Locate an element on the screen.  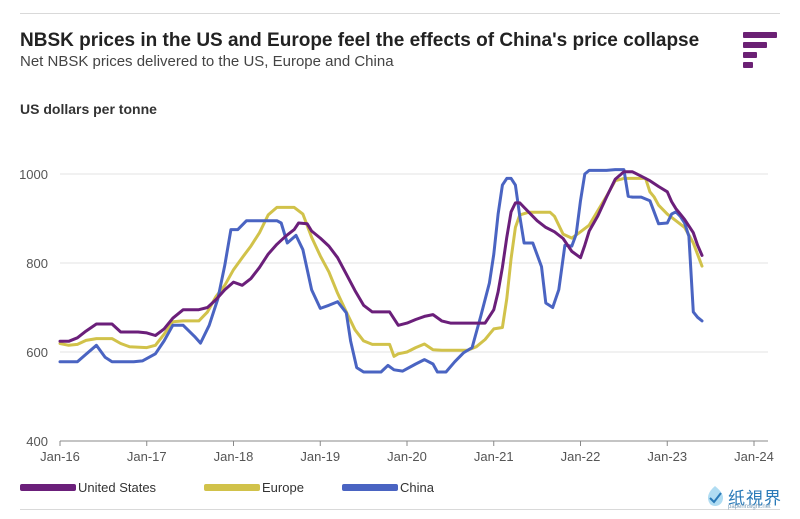
bottom-divider is located at coordinates (400, 509).